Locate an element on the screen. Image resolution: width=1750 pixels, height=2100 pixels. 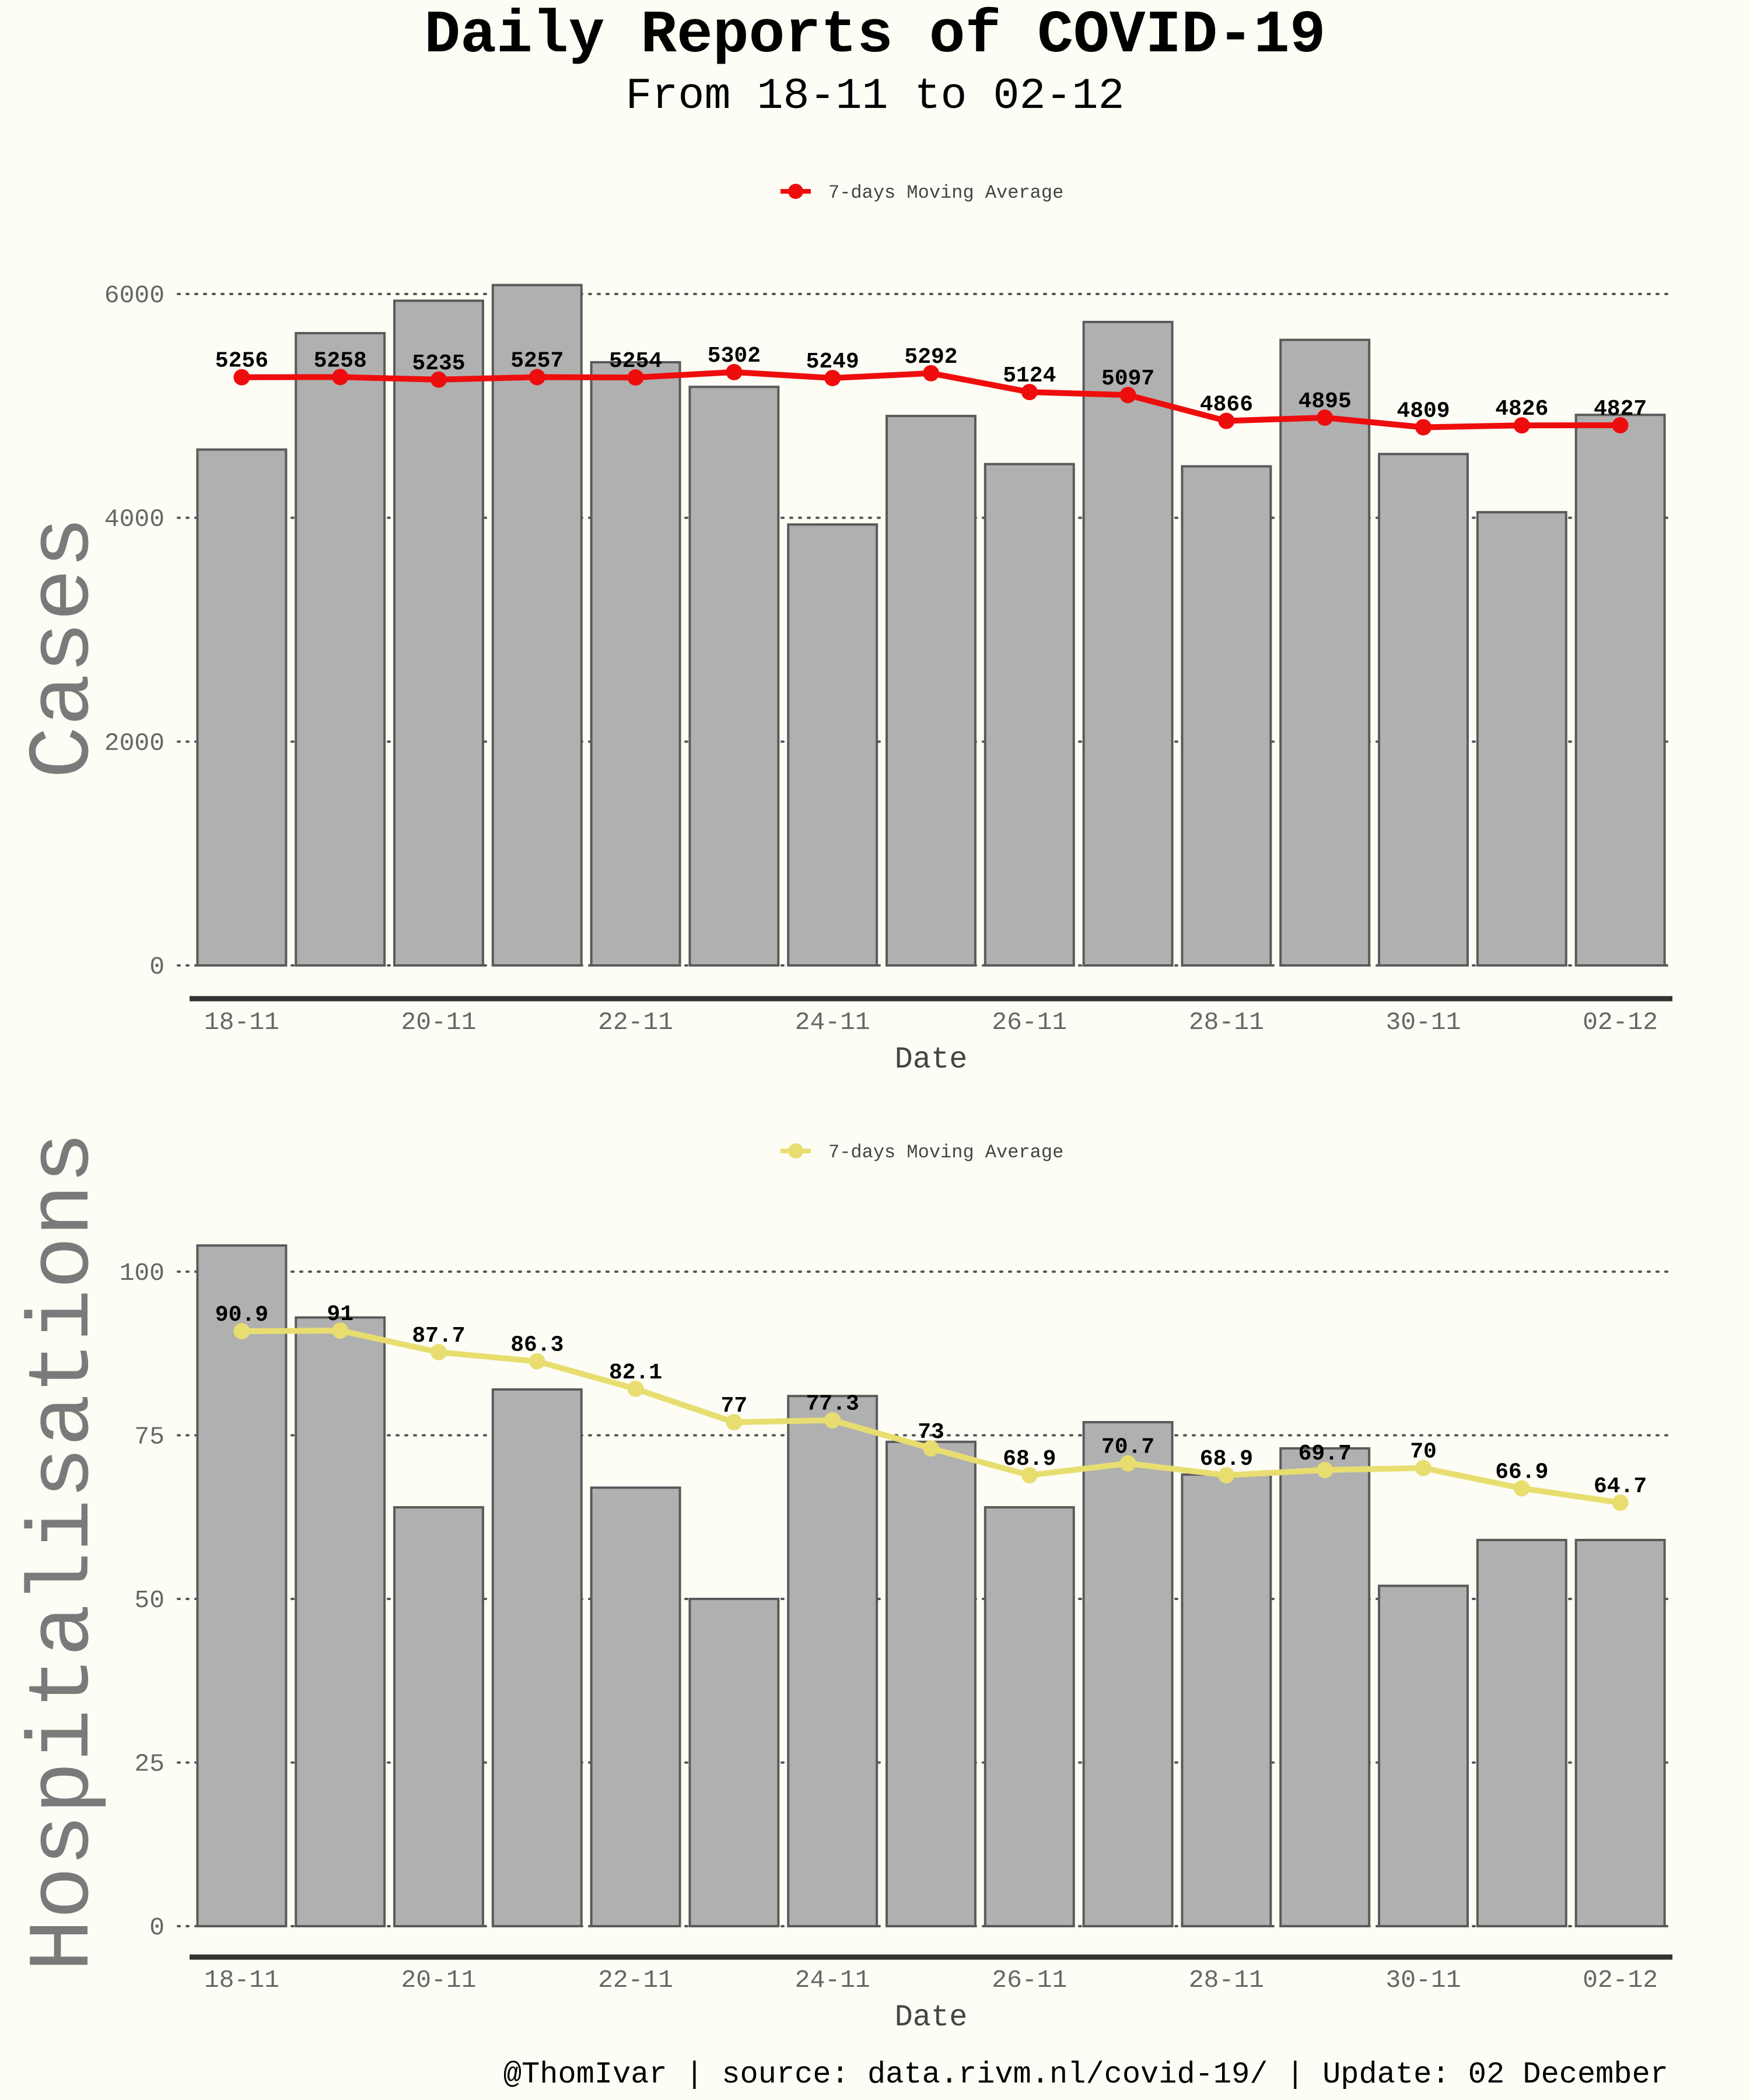
hosp-ytick-label: 100 is located at coordinates (142, 1273).